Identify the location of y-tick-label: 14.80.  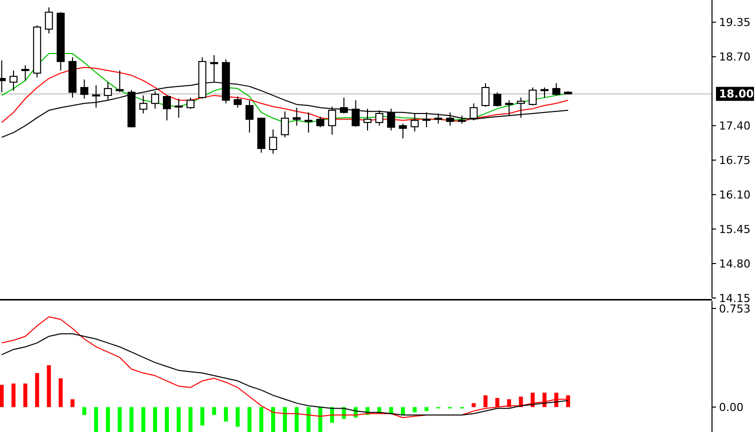
(734, 263).